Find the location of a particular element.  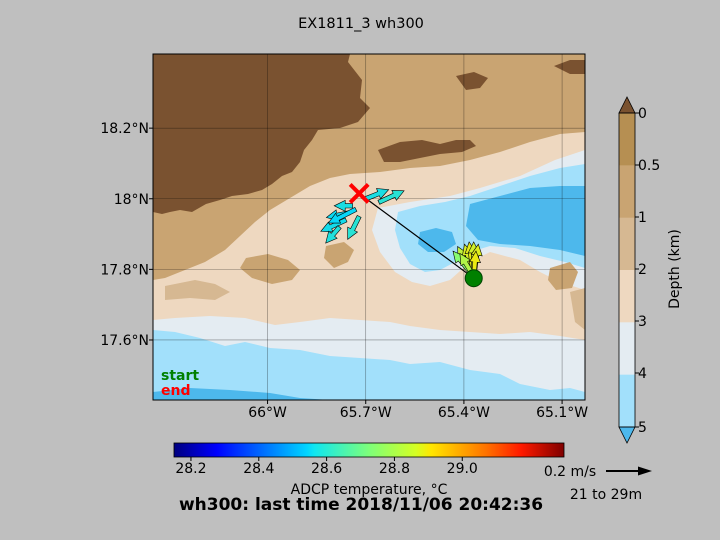

depth-colorbar-tick-label: 0.5 is located at coordinates (649, 166).